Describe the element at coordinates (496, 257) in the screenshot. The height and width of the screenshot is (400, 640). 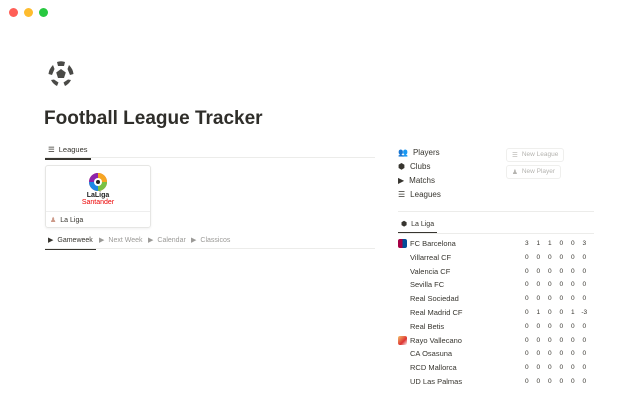
I see `table-row: Villarreal CF 0 0 0 0 0 0` at that location.